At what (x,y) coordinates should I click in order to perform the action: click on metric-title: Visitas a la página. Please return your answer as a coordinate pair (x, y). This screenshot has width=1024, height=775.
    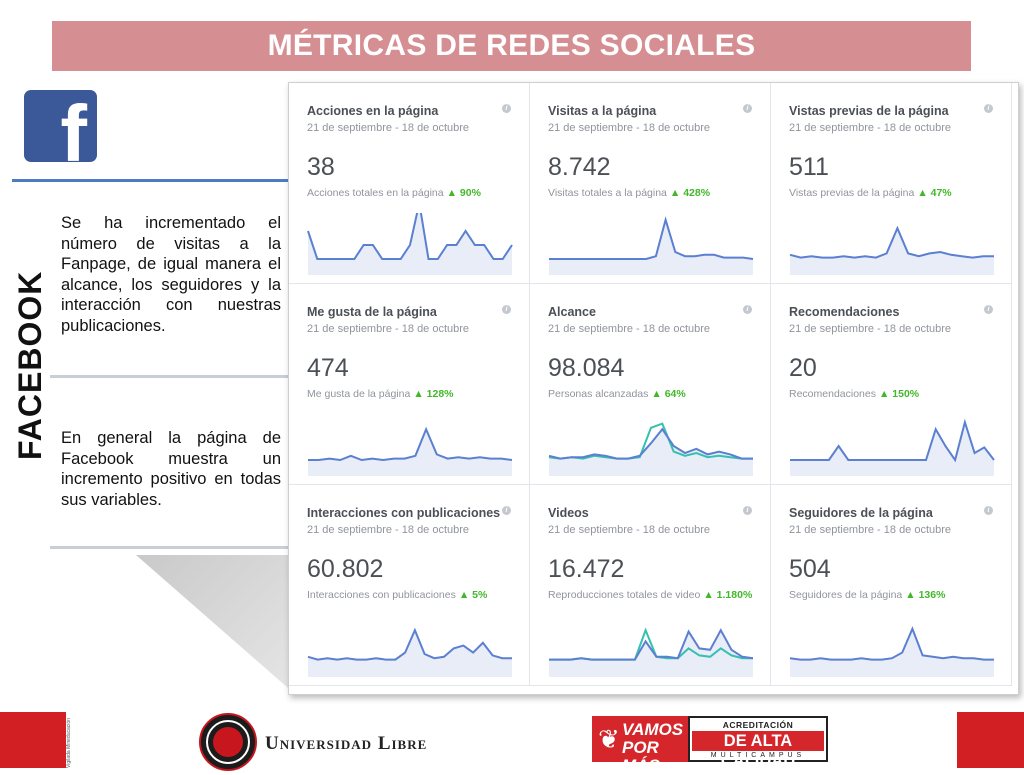
    Looking at the image, I should click on (602, 111).